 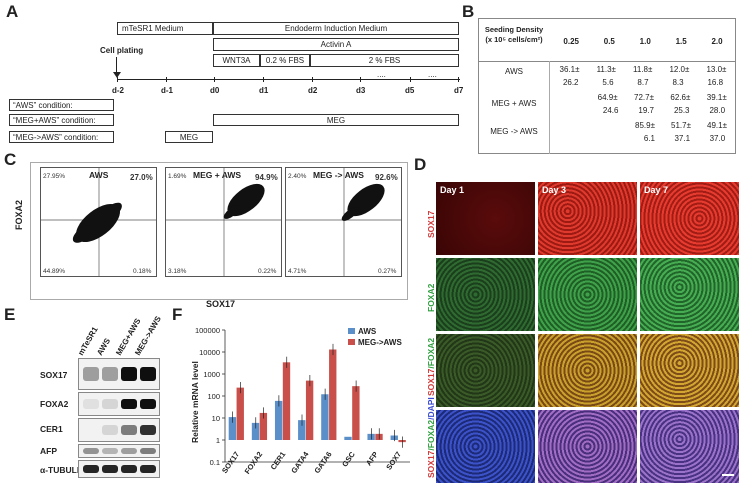 What do you see at coordinates (384, 60) in the screenshot?
I see `fbs-2-box: 2 % FBS` at bounding box center [384, 60].